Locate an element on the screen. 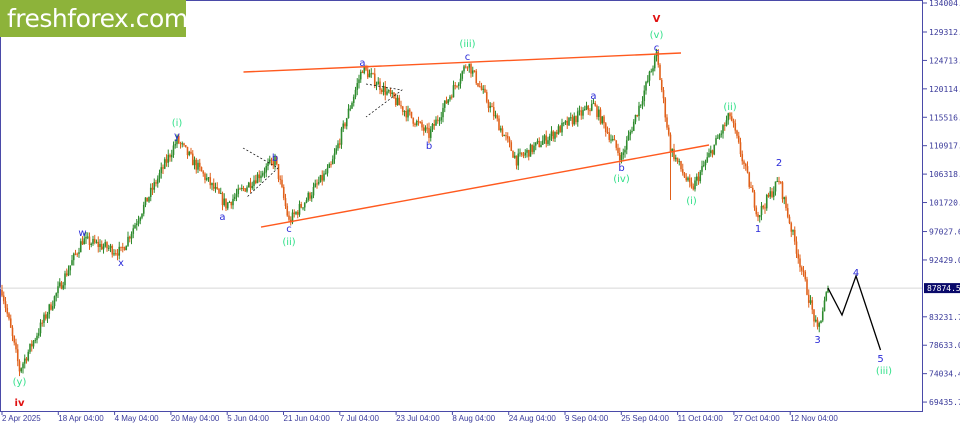  price-tick-label: 97027.65 is located at coordinates (944, 232).